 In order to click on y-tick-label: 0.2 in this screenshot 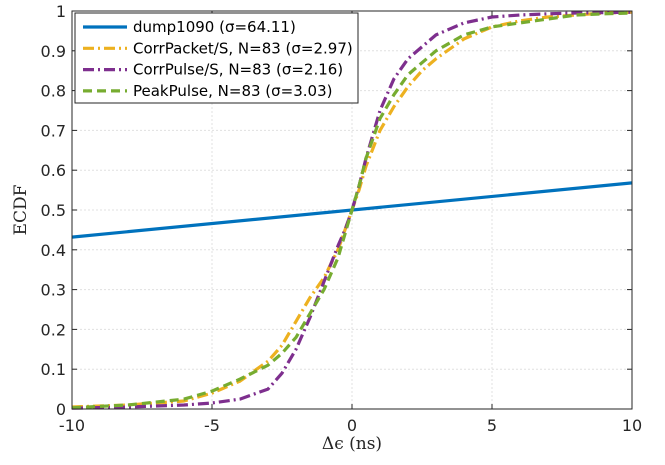, I will do `click(53, 329)`.